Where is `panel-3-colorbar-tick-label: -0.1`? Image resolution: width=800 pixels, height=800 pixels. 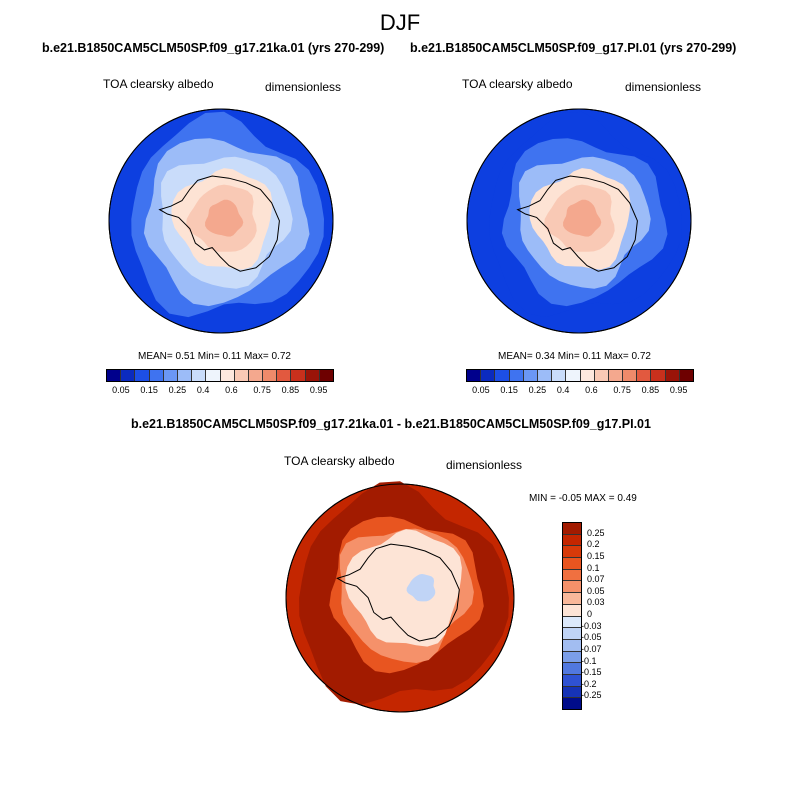
panel-3-colorbar-tick-label: -0.1 is located at coordinates (589, 660).